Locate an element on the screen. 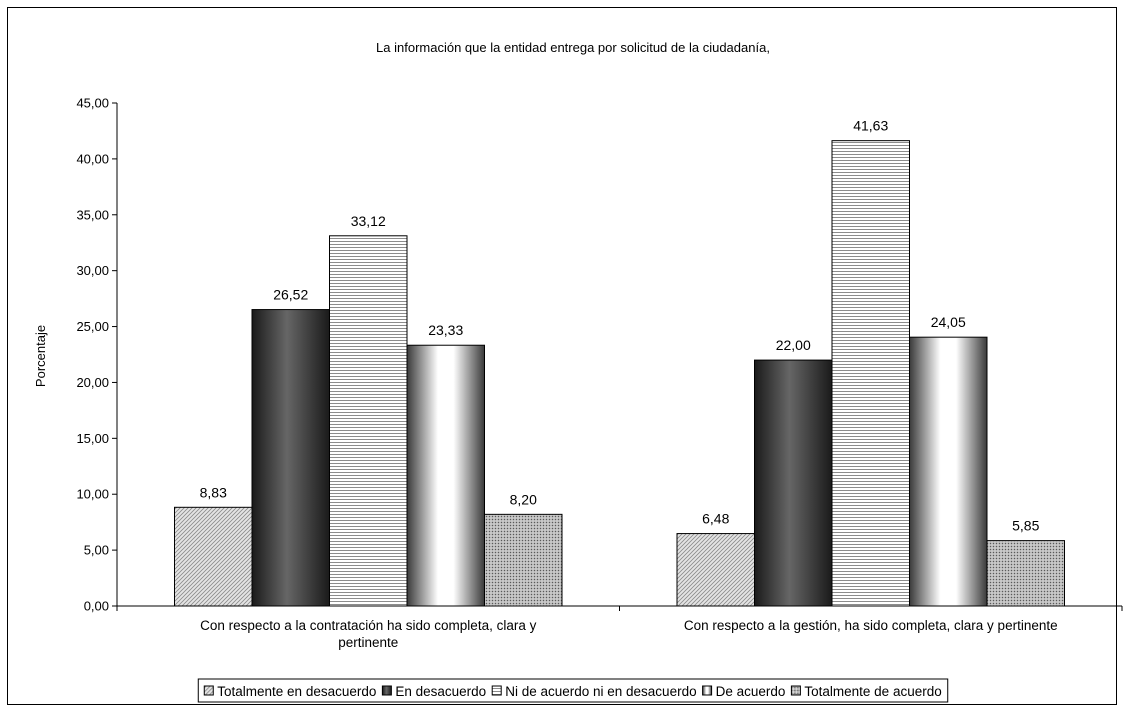  y-tick-label: 20,00 is located at coordinates (92, 382).